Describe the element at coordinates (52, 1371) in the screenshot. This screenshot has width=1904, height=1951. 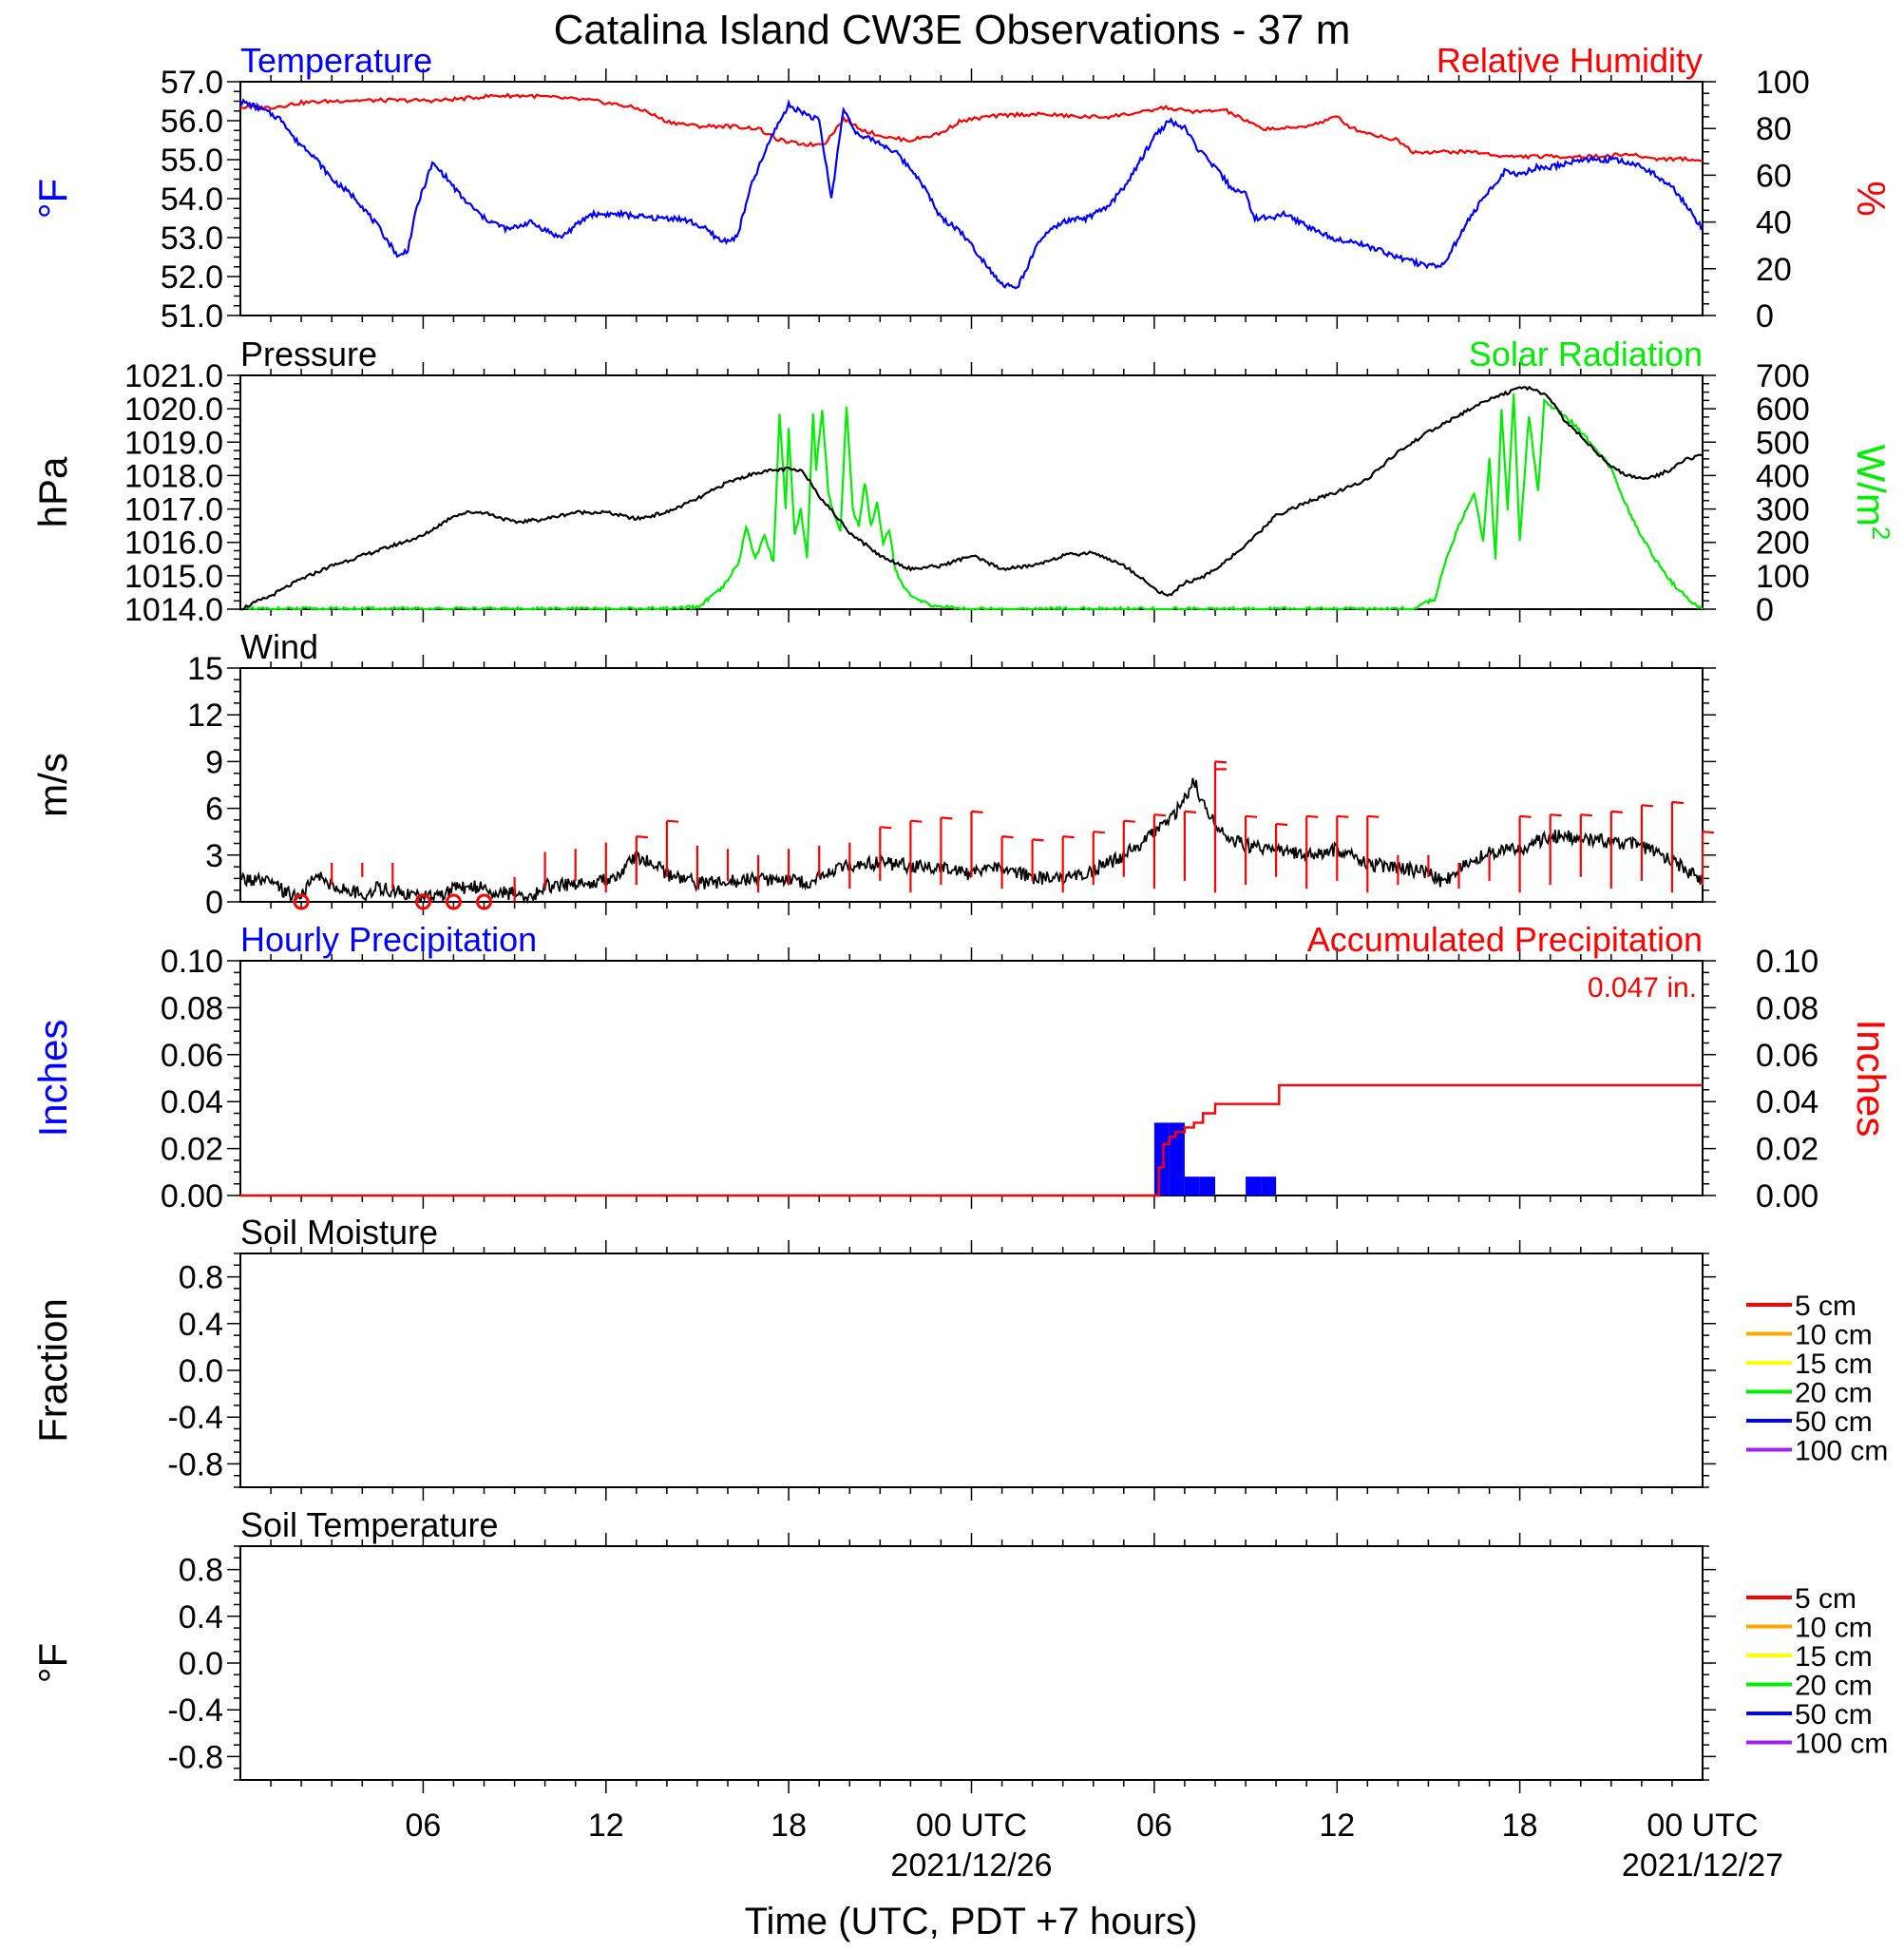
I see `left-y-axis-label: Fraction` at that location.